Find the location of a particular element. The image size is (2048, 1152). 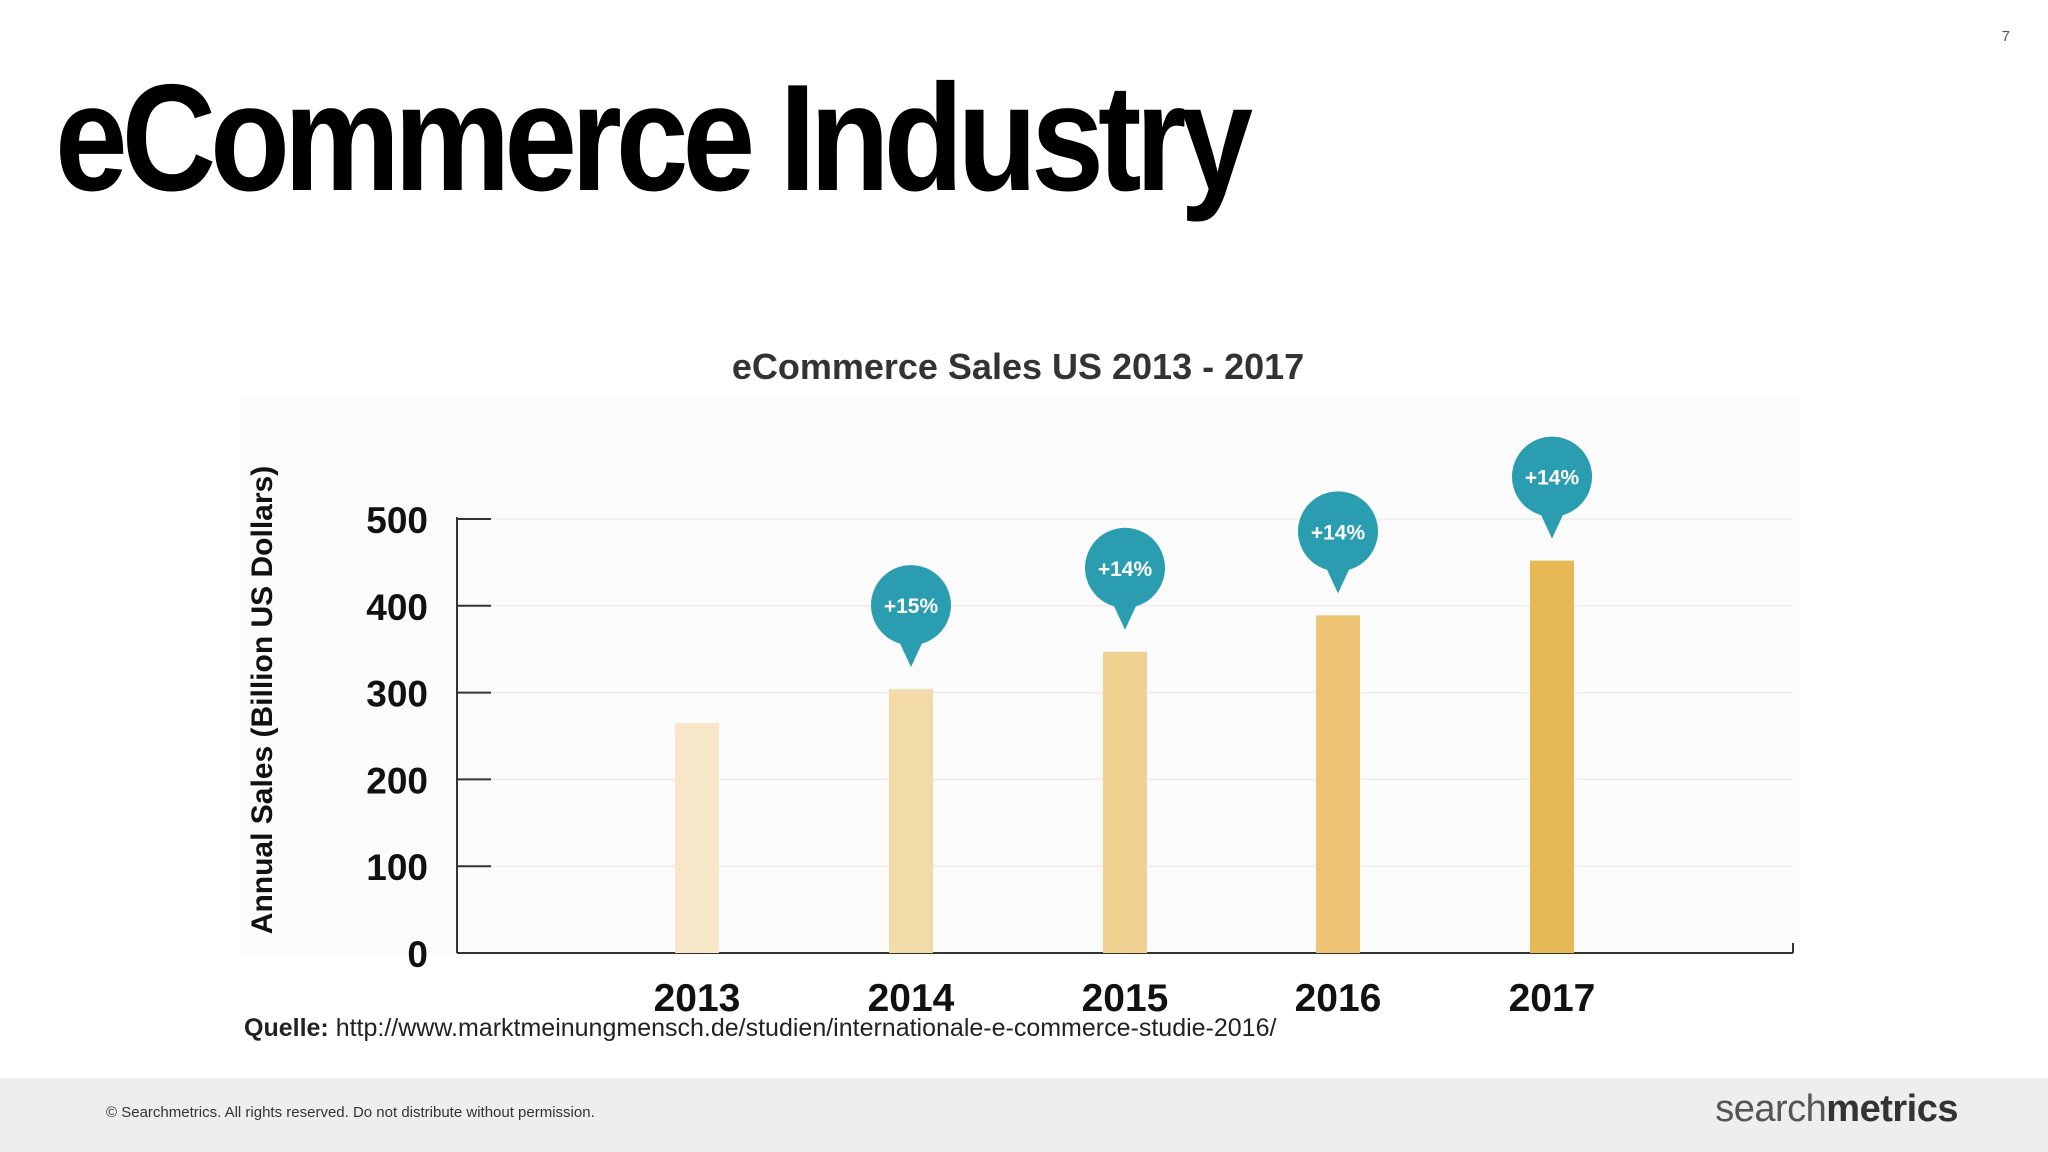

chart-title: eCommerce Sales US 2013 - 2017 is located at coordinates (1018, 366).